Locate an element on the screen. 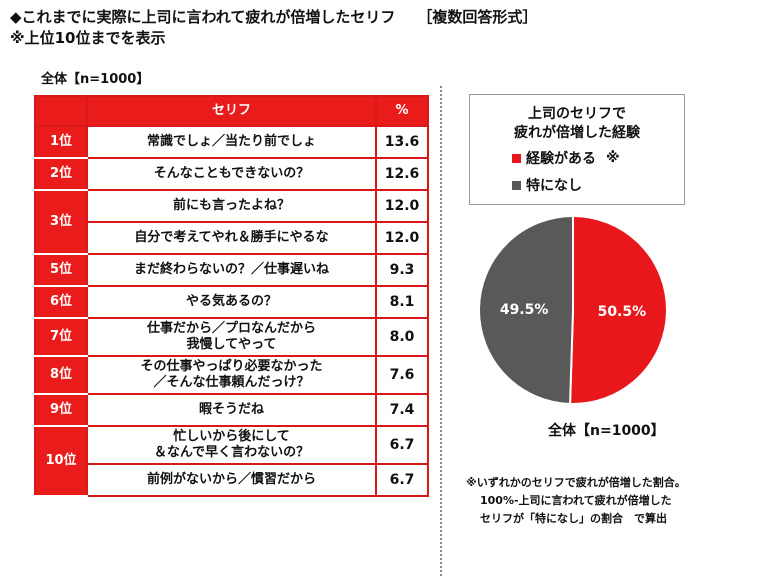  pie-chart-title: 上司のセリフで 疲れが倍増した経験 is located at coordinates (577, 124).